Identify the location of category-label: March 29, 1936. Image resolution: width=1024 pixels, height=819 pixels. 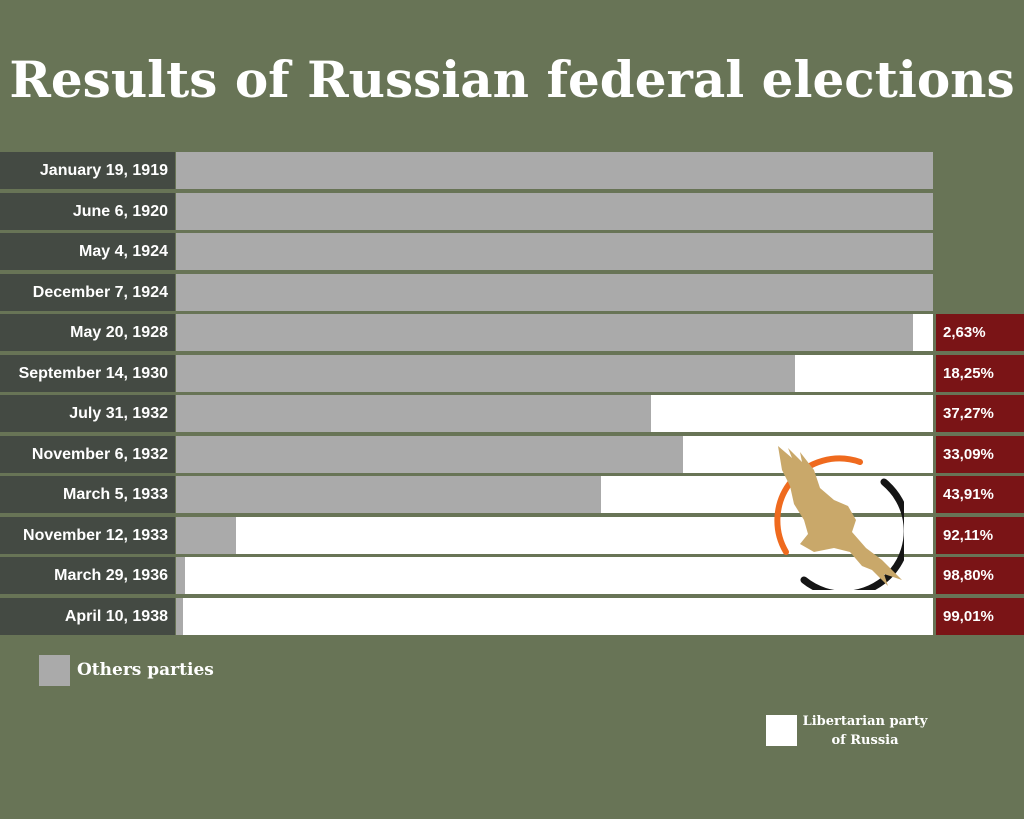
(87, 575).